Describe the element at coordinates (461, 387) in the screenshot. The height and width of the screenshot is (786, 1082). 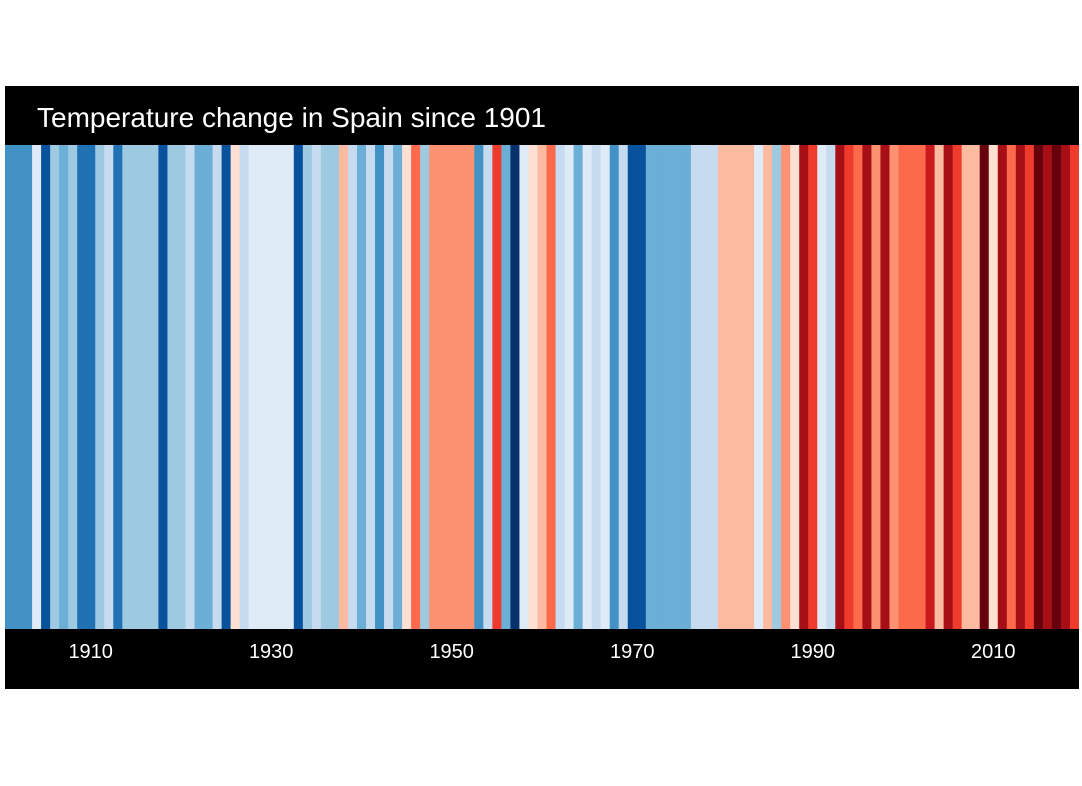
I see `stripe-1951` at that location.